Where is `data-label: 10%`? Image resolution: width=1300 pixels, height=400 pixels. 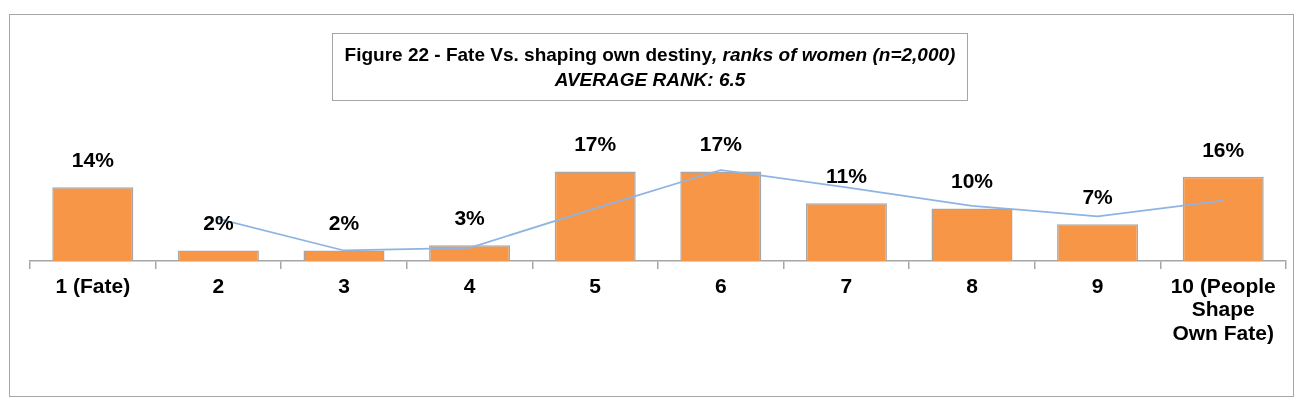 data-label: 10% is located at coordinates (972, 181).